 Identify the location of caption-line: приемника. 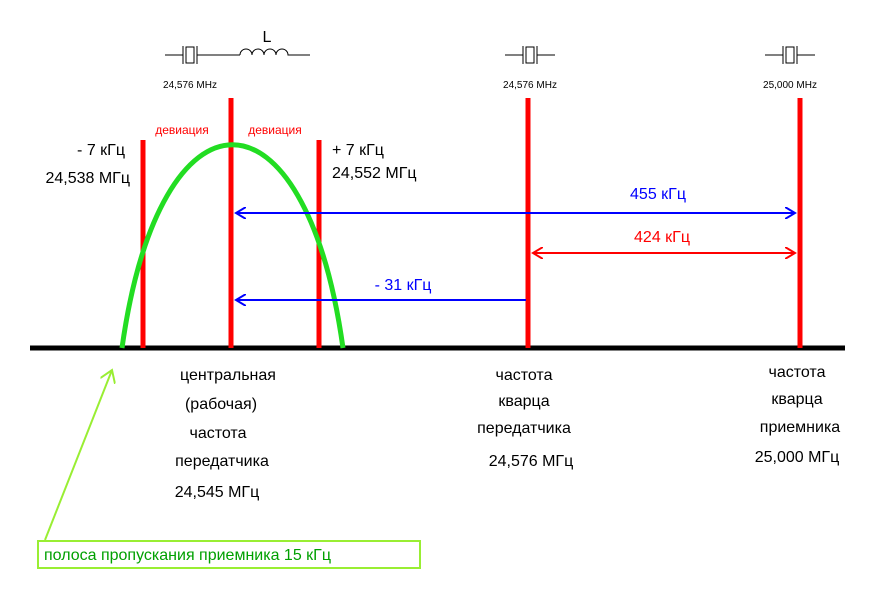
(800, 427).